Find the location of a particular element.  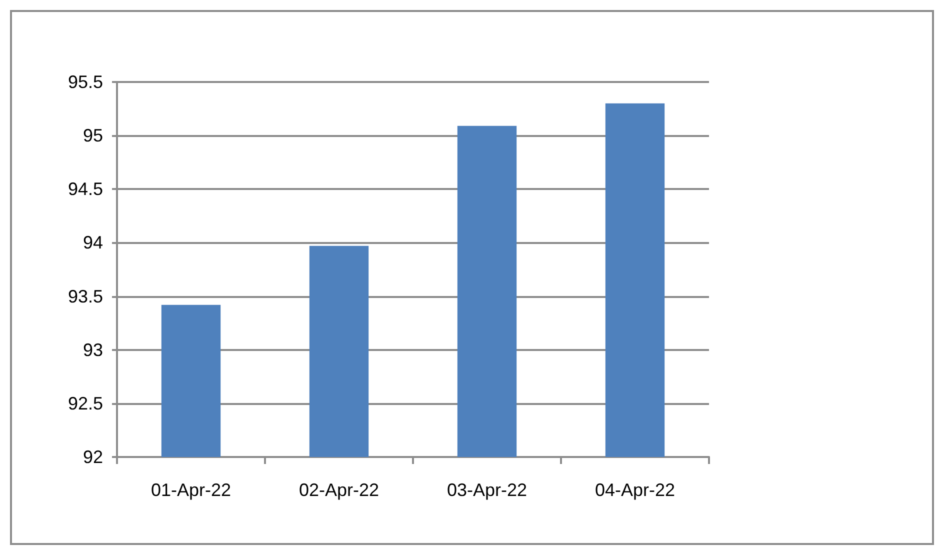

y-tick-label: 93 is located at coordinates (92, 350).